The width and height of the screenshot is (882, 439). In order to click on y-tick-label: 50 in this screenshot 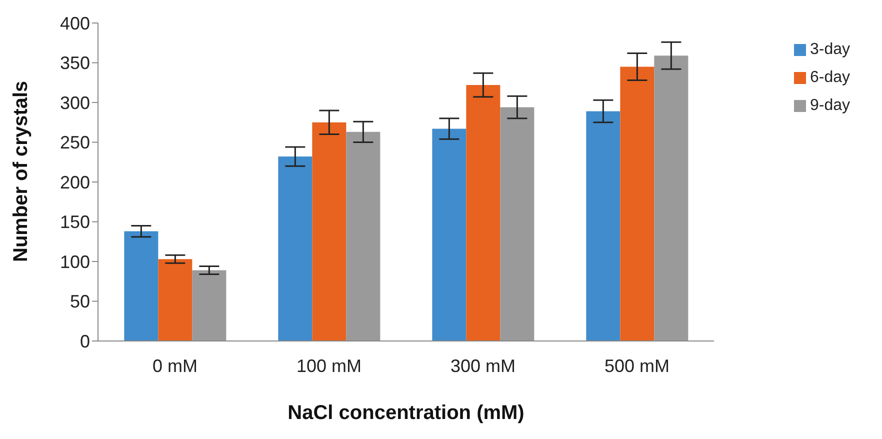, I will do `click(80, 302)`.